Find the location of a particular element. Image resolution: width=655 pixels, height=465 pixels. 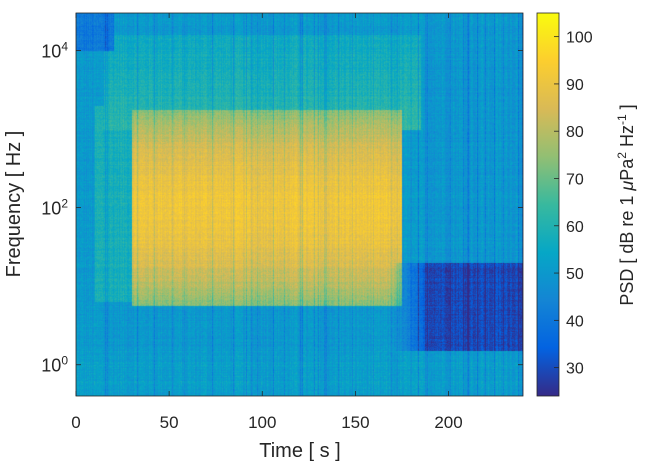

x-tick-label: 200 is located at coordinates (448, 422).